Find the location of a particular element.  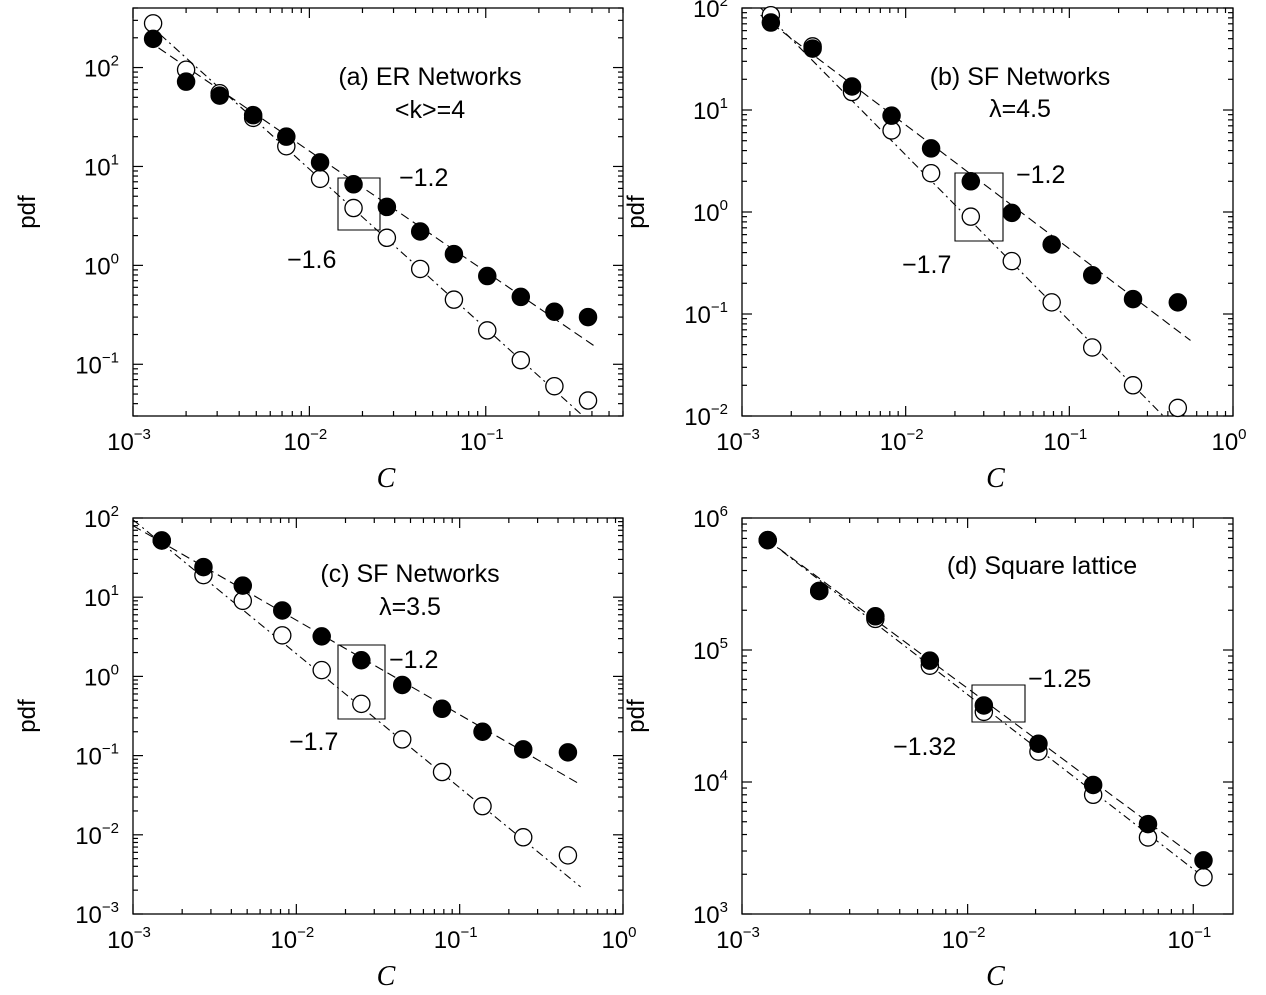

y-tick-label: 10⁻² is located at coordinates (97, 835).